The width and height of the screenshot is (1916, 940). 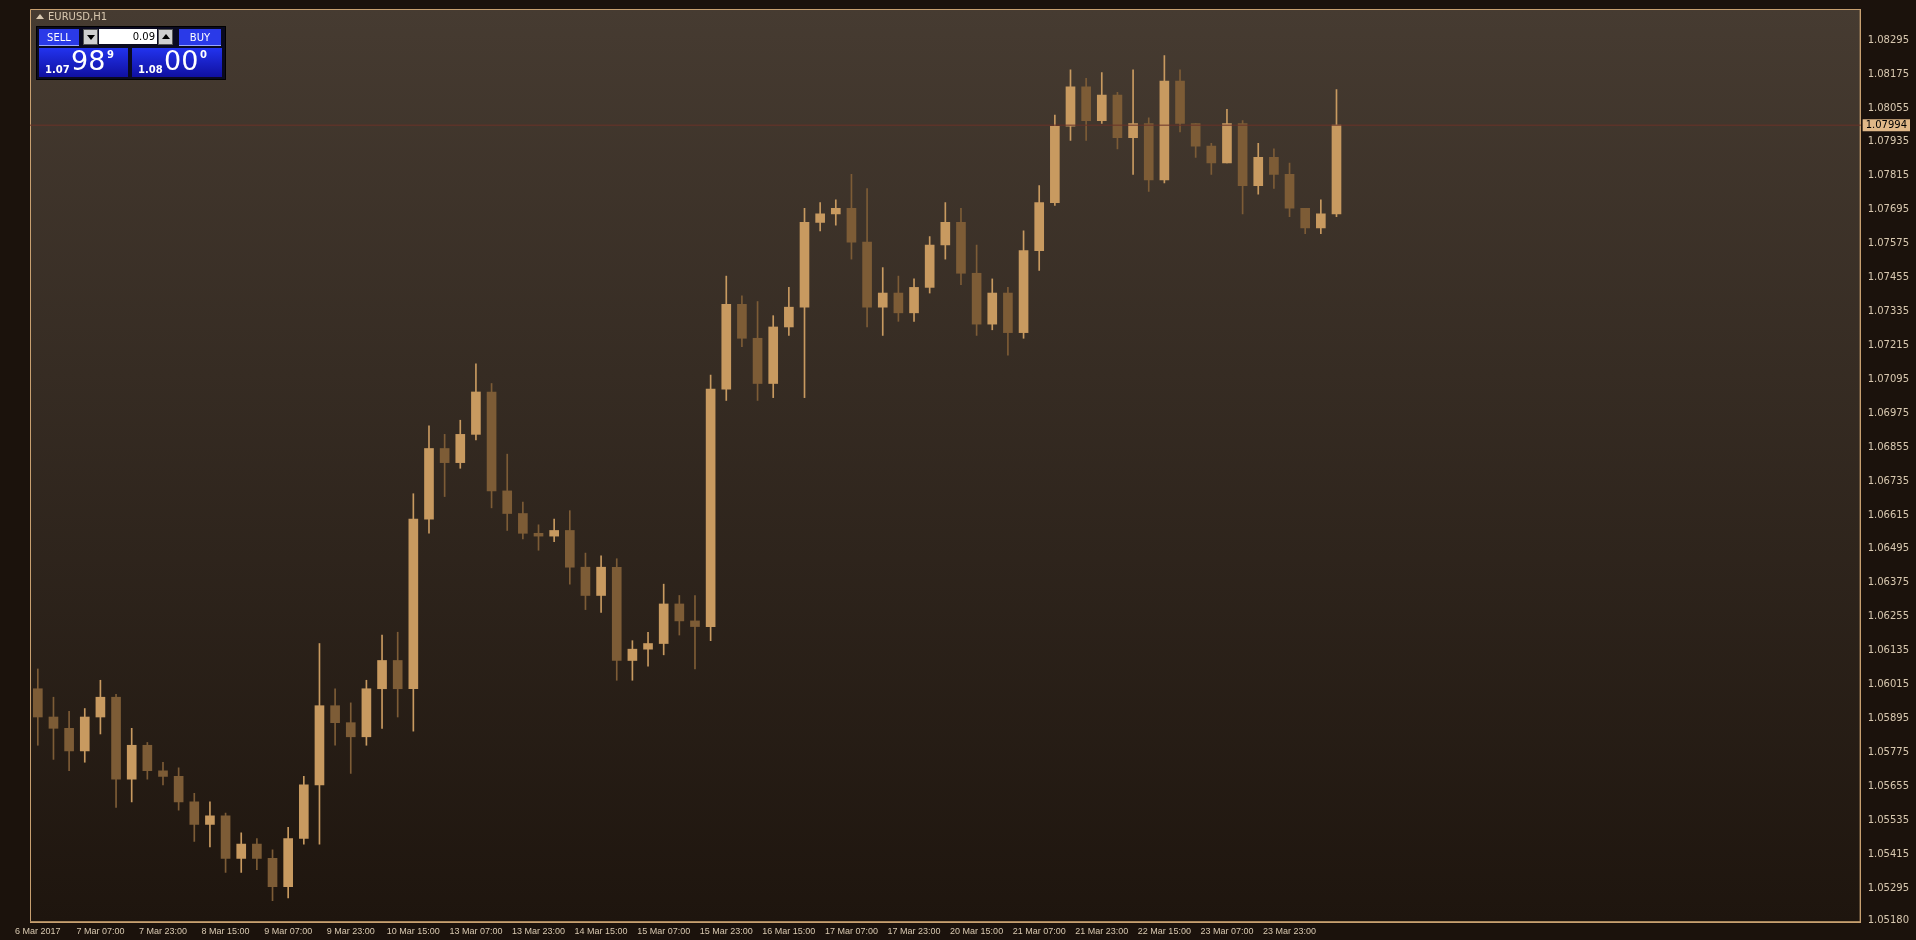 What do you see at coordinates (1888, 751) in the screenshot?
I see `y-tick-label: 1.05775` at bounding box center [1888, 751].